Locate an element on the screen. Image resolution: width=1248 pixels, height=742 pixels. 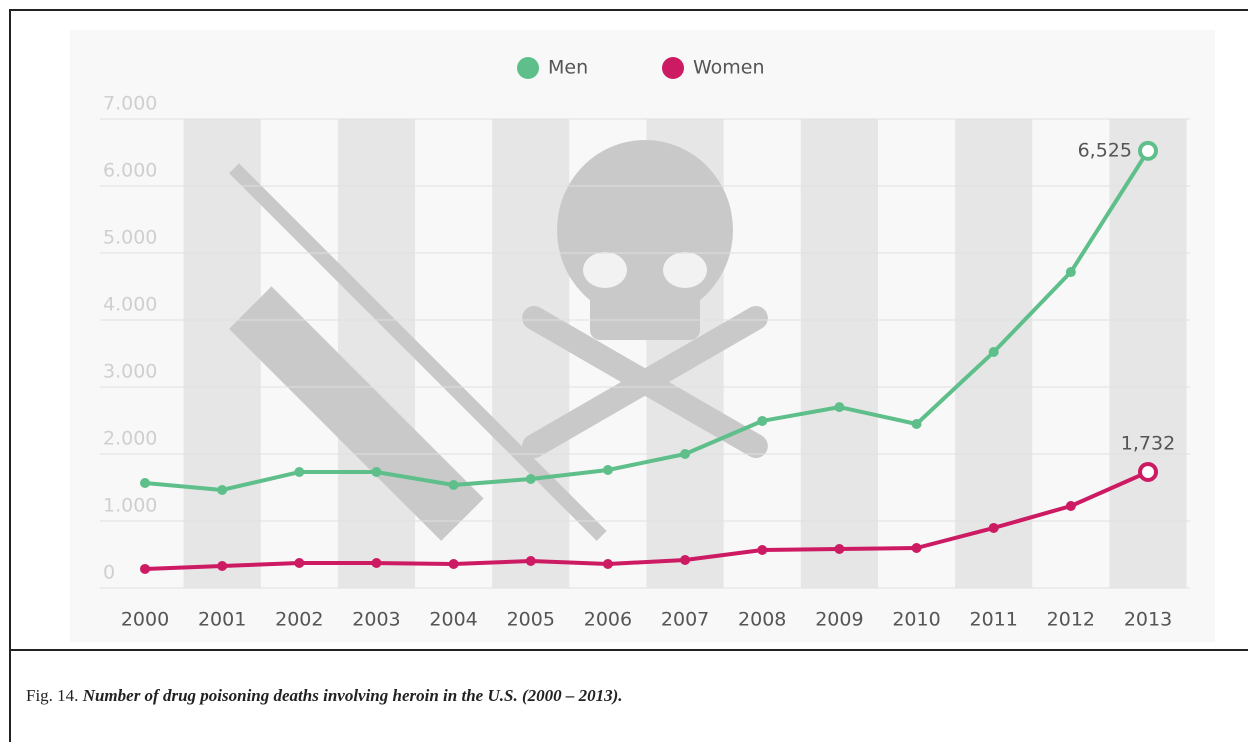
legend-label: Women is located at coordinates (729, 68).